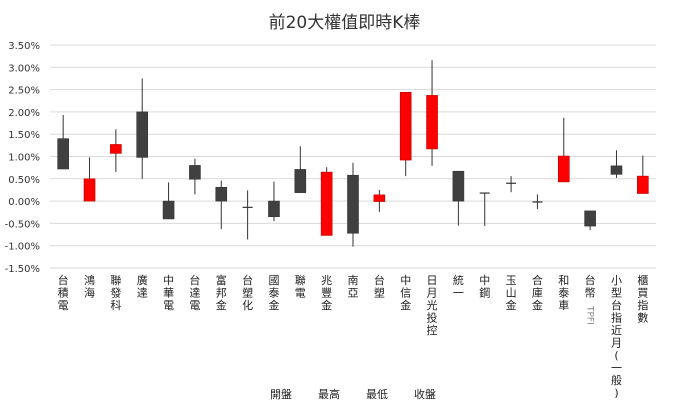 The height and width of the screenshot is (414, 689). I want to click on x-tick-label: 鴻海, so click(89, 286).